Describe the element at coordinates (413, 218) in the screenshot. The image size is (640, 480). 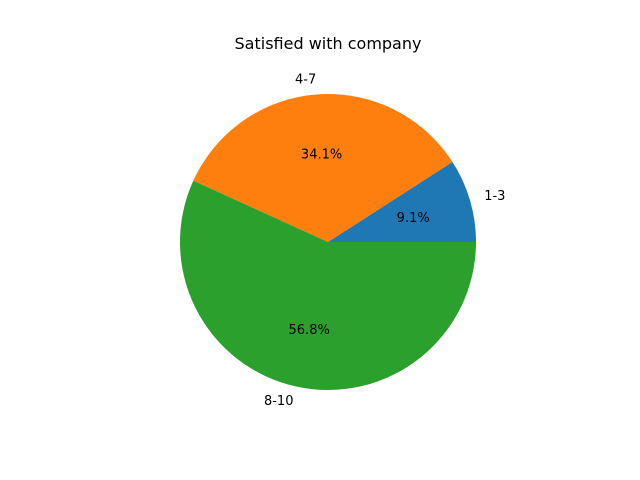
I see `slice-percent-1-3: 9.1%` at that location.